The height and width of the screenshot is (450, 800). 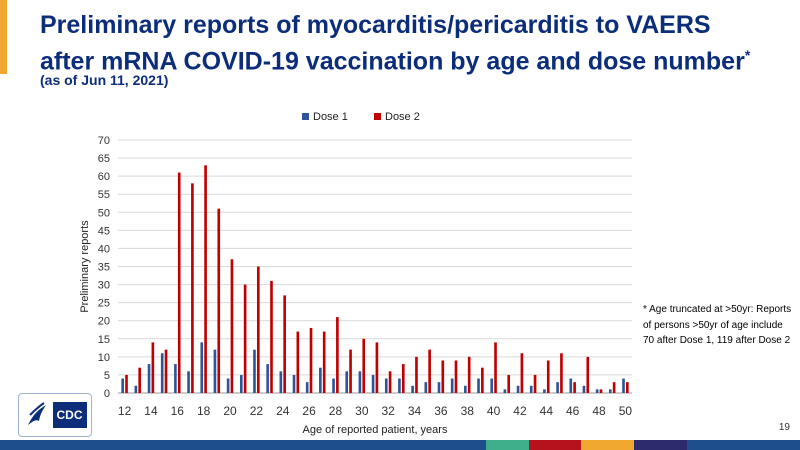 What do you see at coordinates (230, 411) in the screenshot?
I see `x-tick-label: 20` at bounding box center [230, 411].